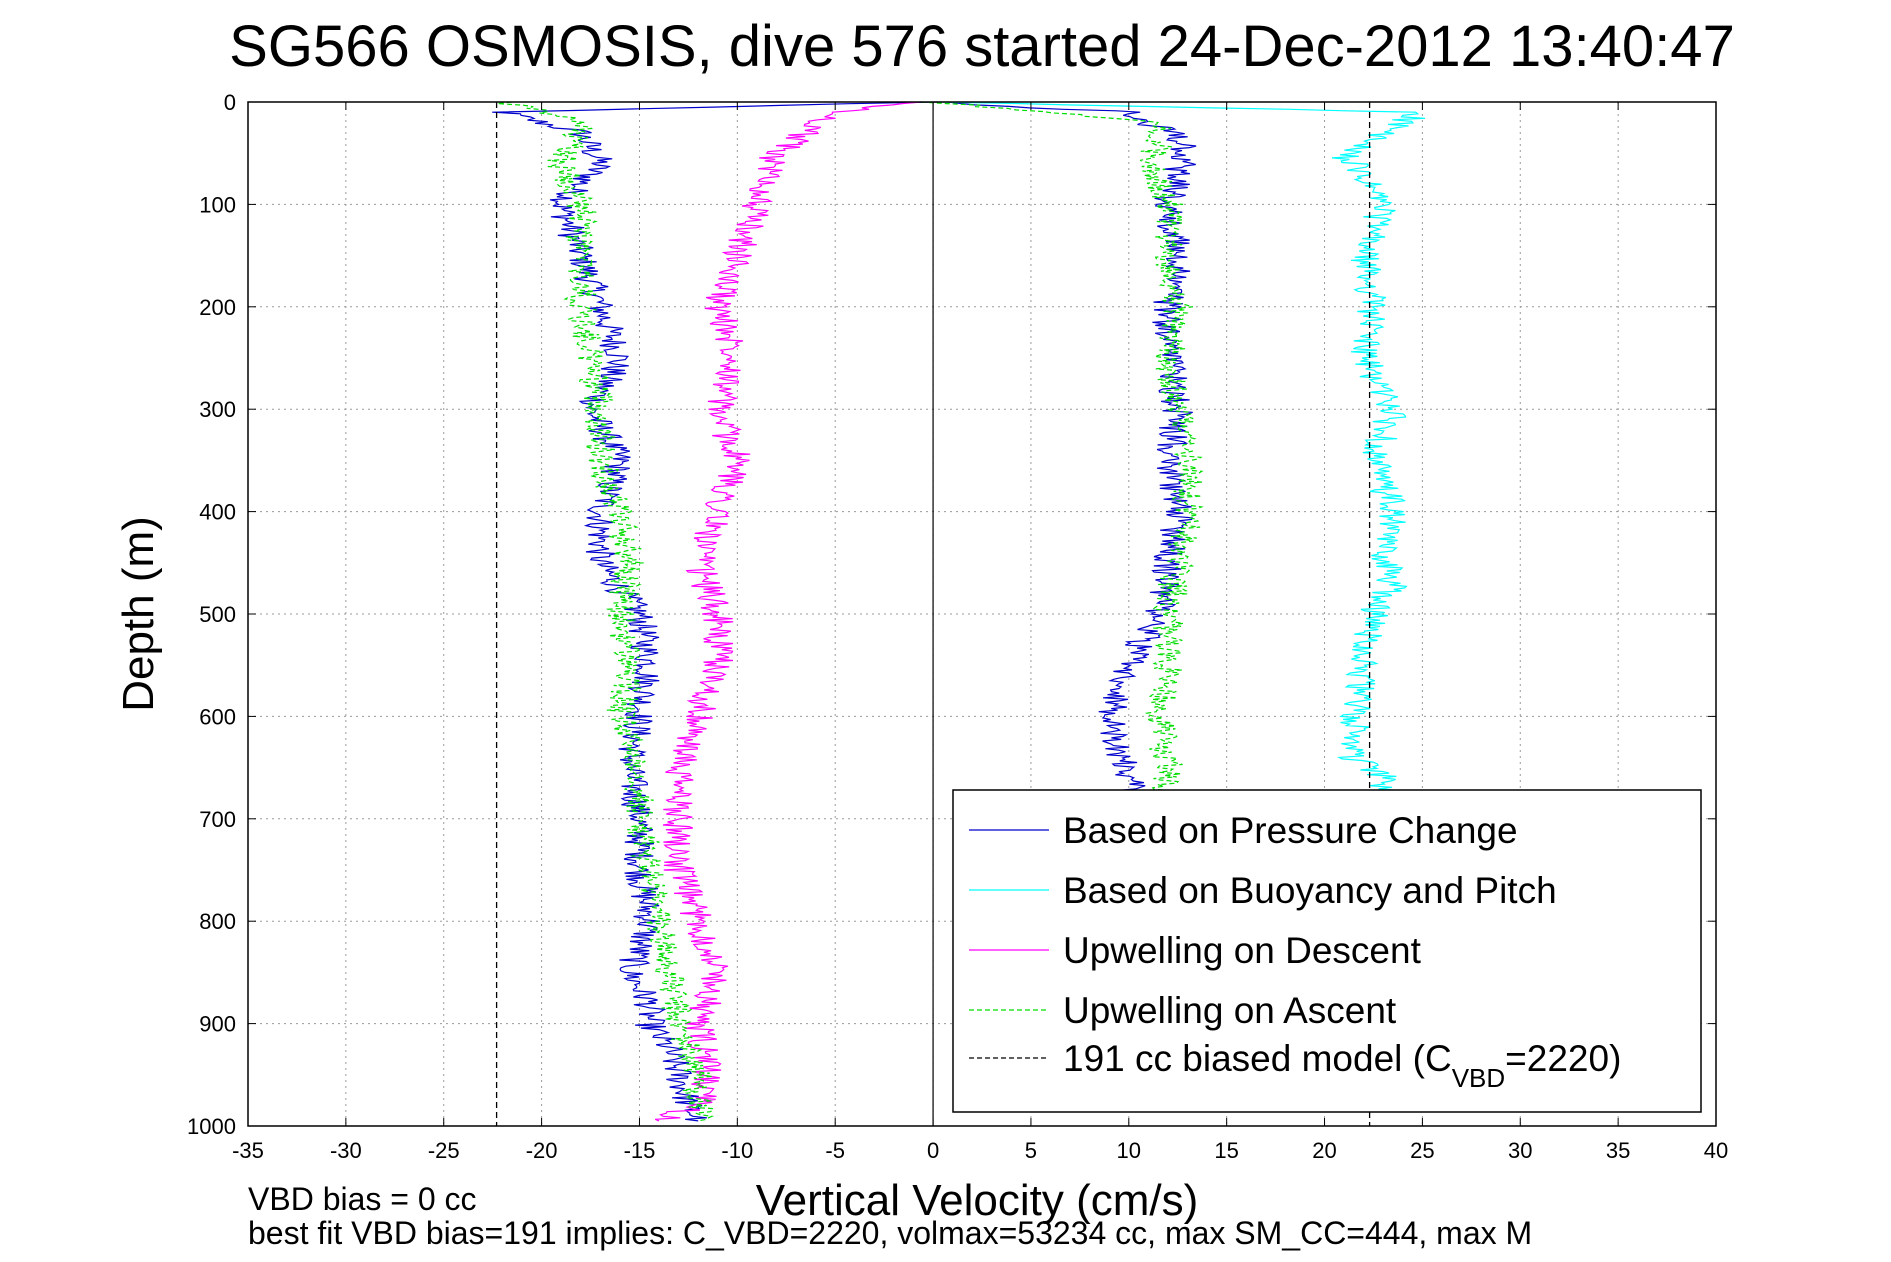  I want to click on x-tick-label: 0, so click(933, 1150).